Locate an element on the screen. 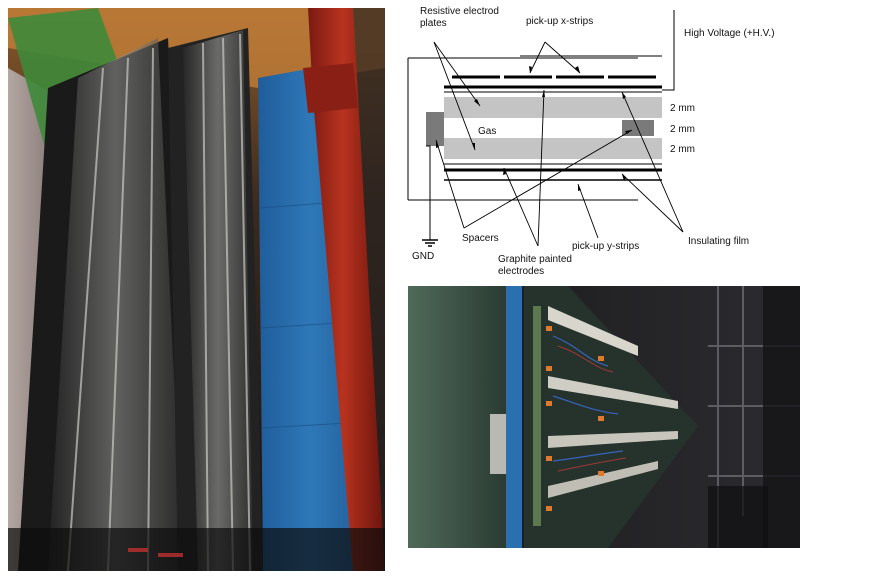  label-high-voltage: High Voltage (+H.V.) is located at coordinates (729, 33).